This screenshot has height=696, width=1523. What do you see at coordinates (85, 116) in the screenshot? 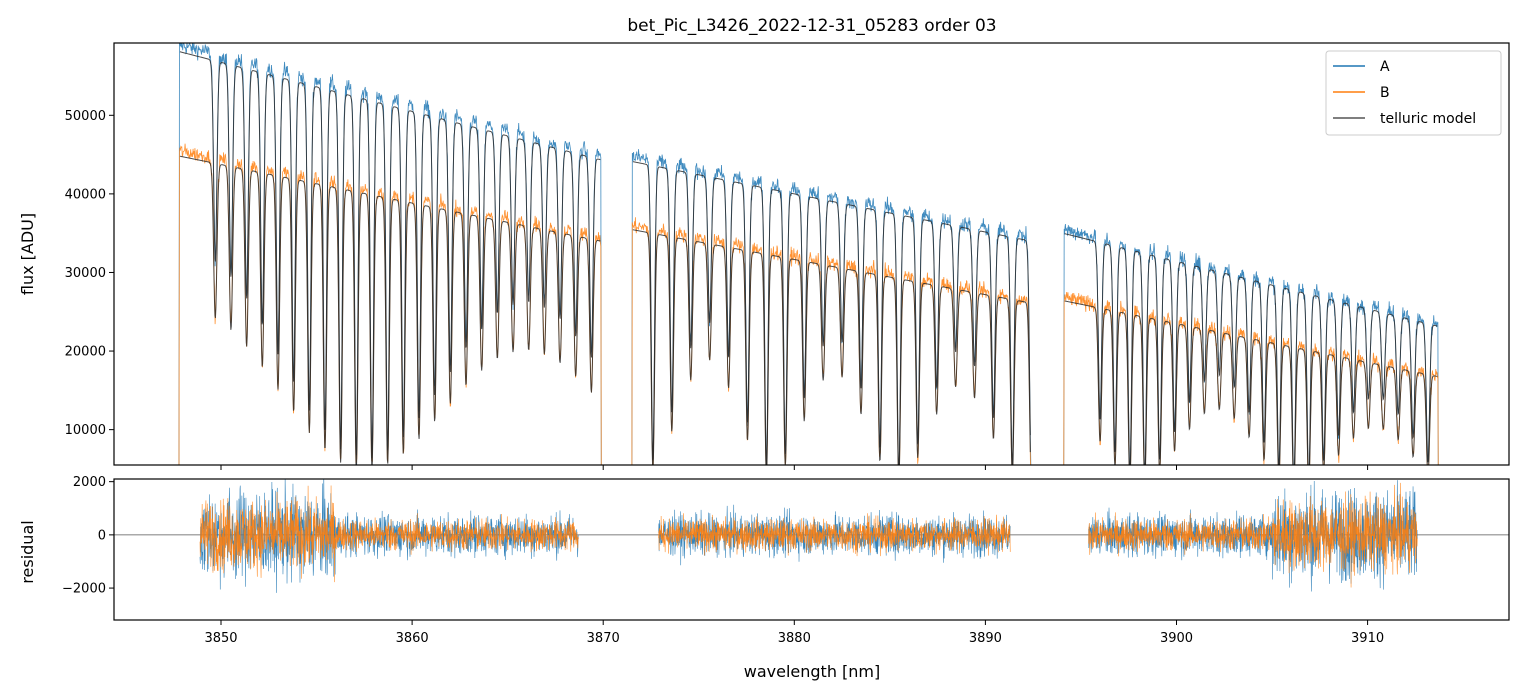
I see `ytick-label: 50000` at bounding box center [85, 116].